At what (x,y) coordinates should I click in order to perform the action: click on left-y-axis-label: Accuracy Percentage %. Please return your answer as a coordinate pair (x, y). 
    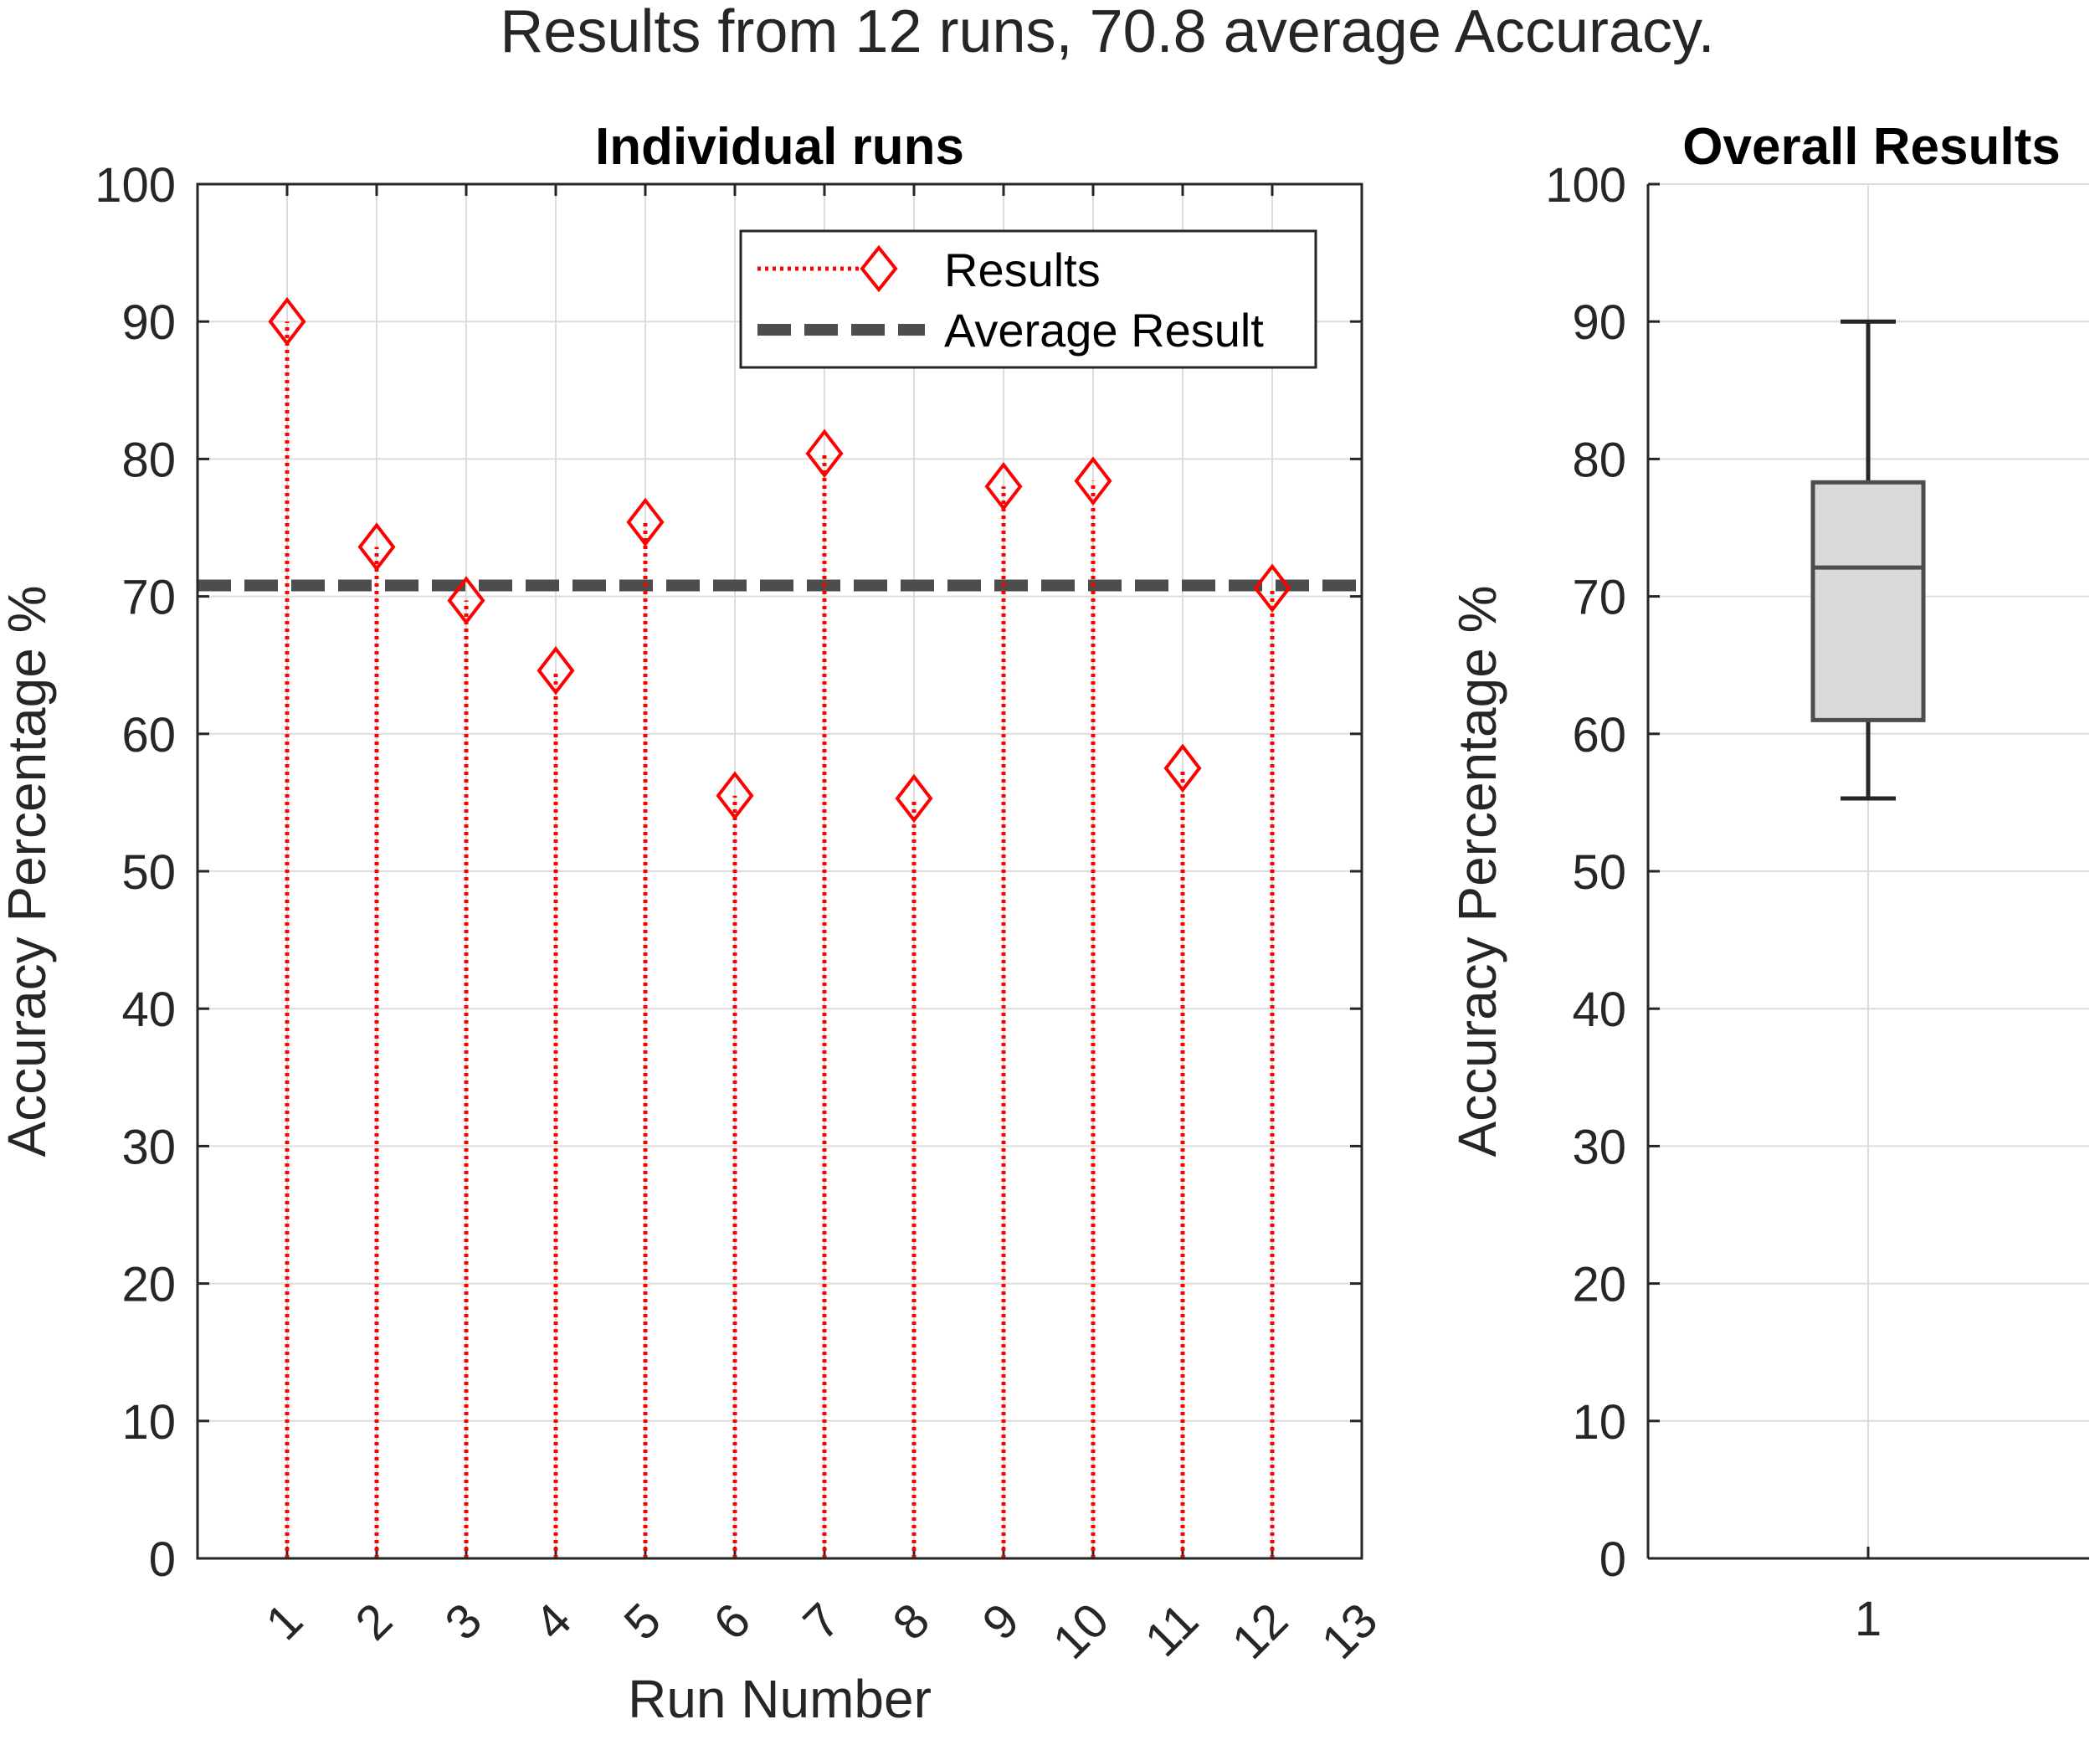
    Looking at the image, I should click on (28, 871).